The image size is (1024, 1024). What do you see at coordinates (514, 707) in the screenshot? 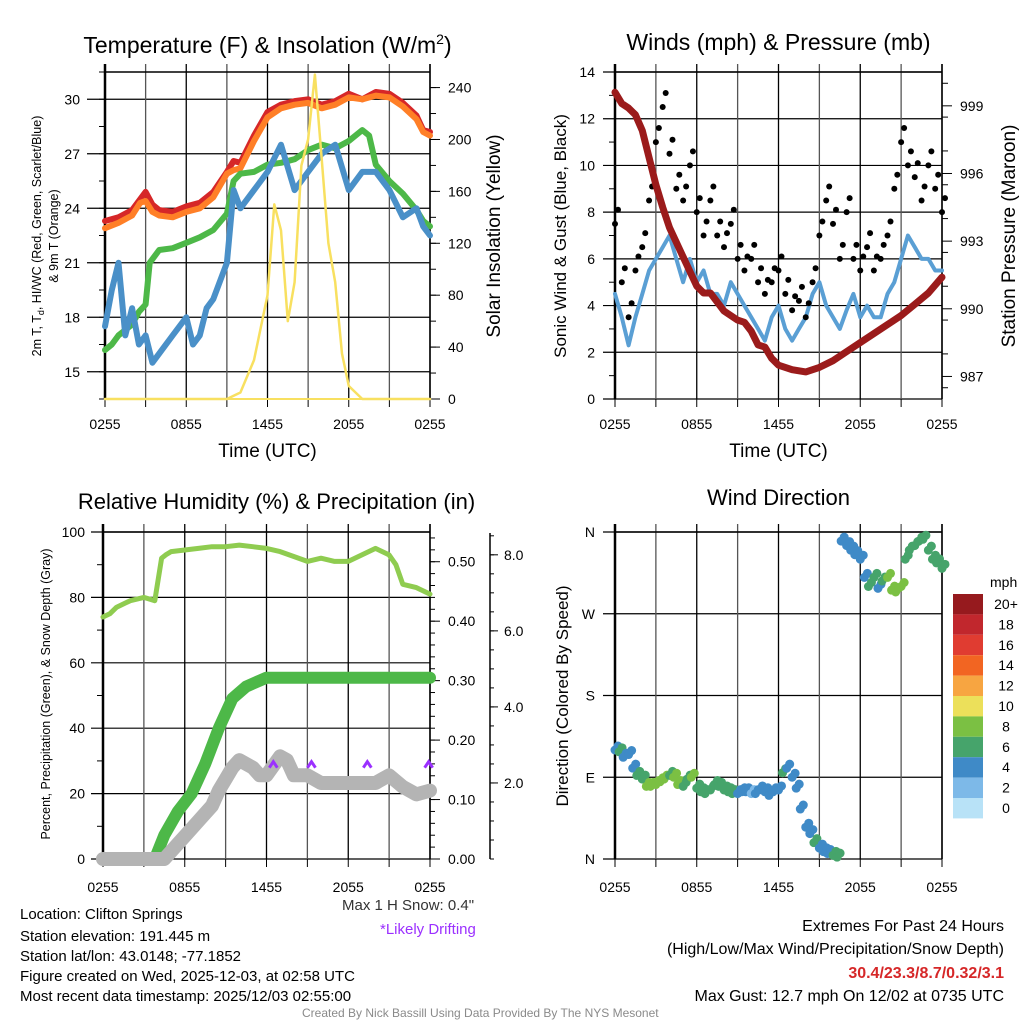
I see `y3-tick-label: 4.0` at bounding box center [514, 707].